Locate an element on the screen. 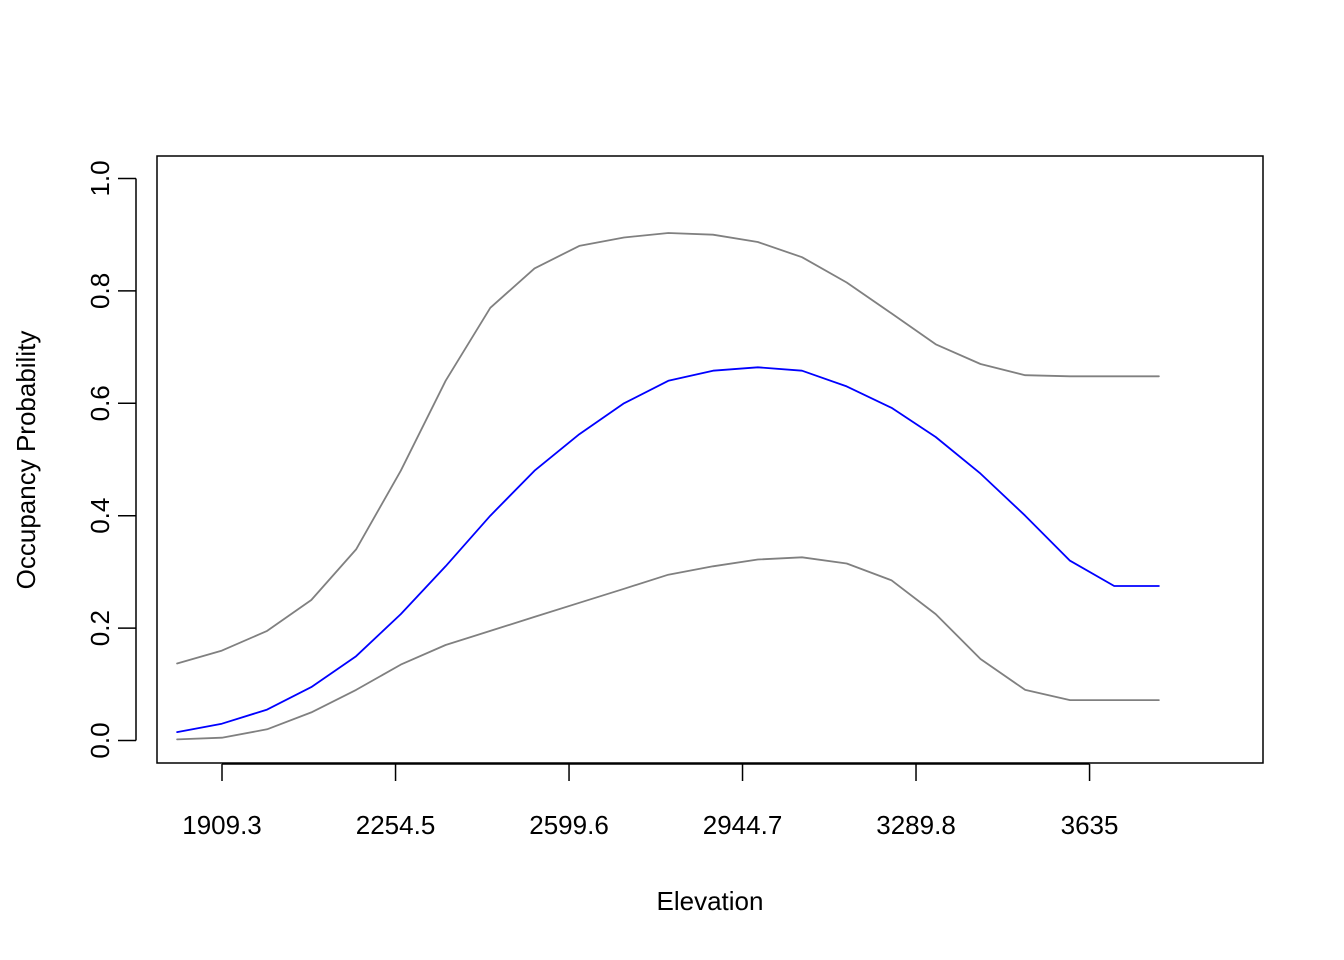 The height and width of the screenshot is (960, 1344). x-tick-label: 2254.5 is located at coordinates (396, 825).